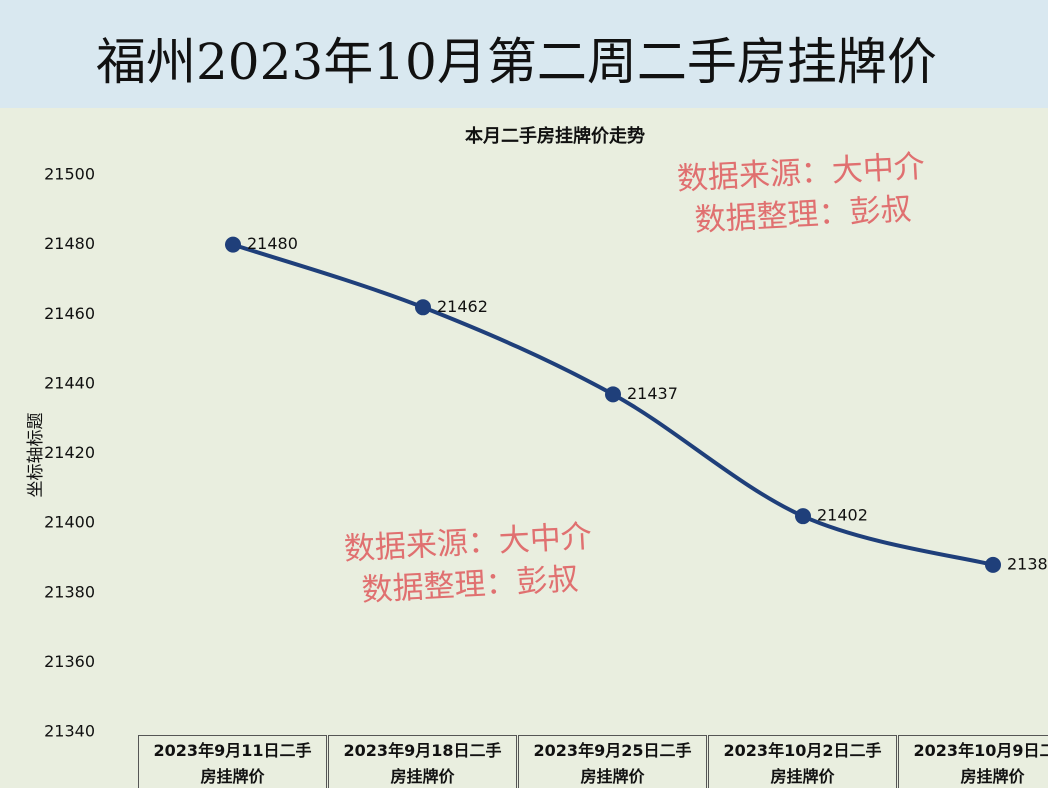 This screenshot has height=788, width=1048. I want to click on value-label: 21437, so click(652, 393).